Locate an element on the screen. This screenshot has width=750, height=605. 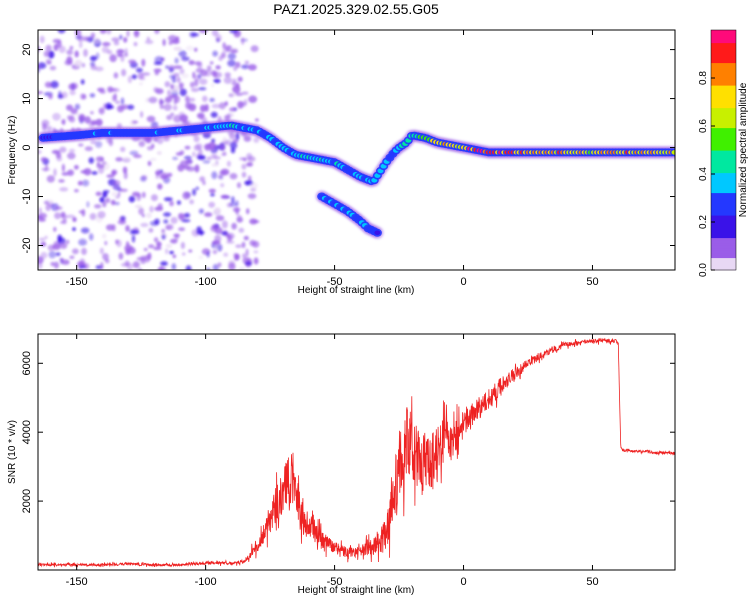
colorbar-ticks: 0.0 0.2 0.4 0.6 0.8 is located at coordinates (706, 174).